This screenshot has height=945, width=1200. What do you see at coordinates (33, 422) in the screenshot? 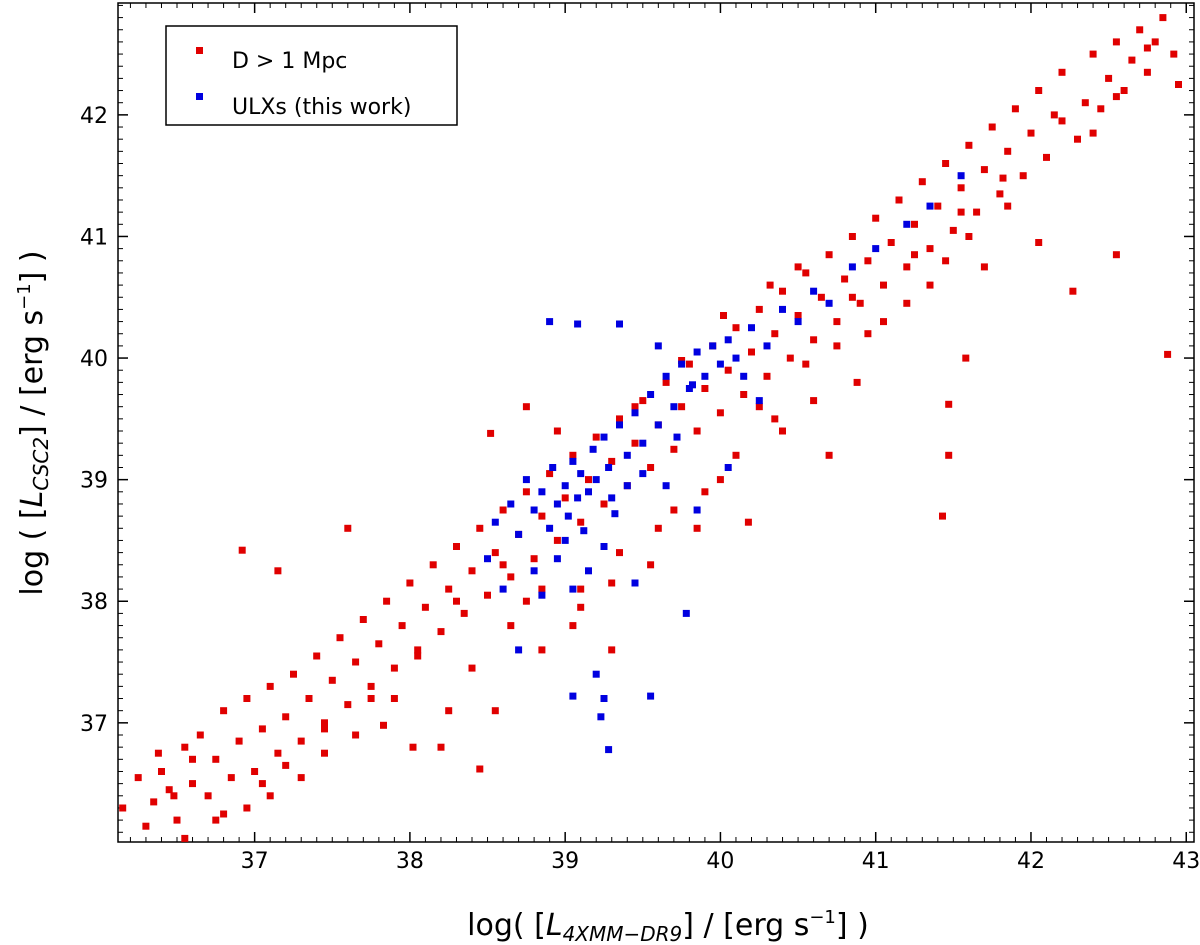
I see `y-axis-title: log ( [LCSC2] / [erg s−1] )` at bounding box center [33, 422].